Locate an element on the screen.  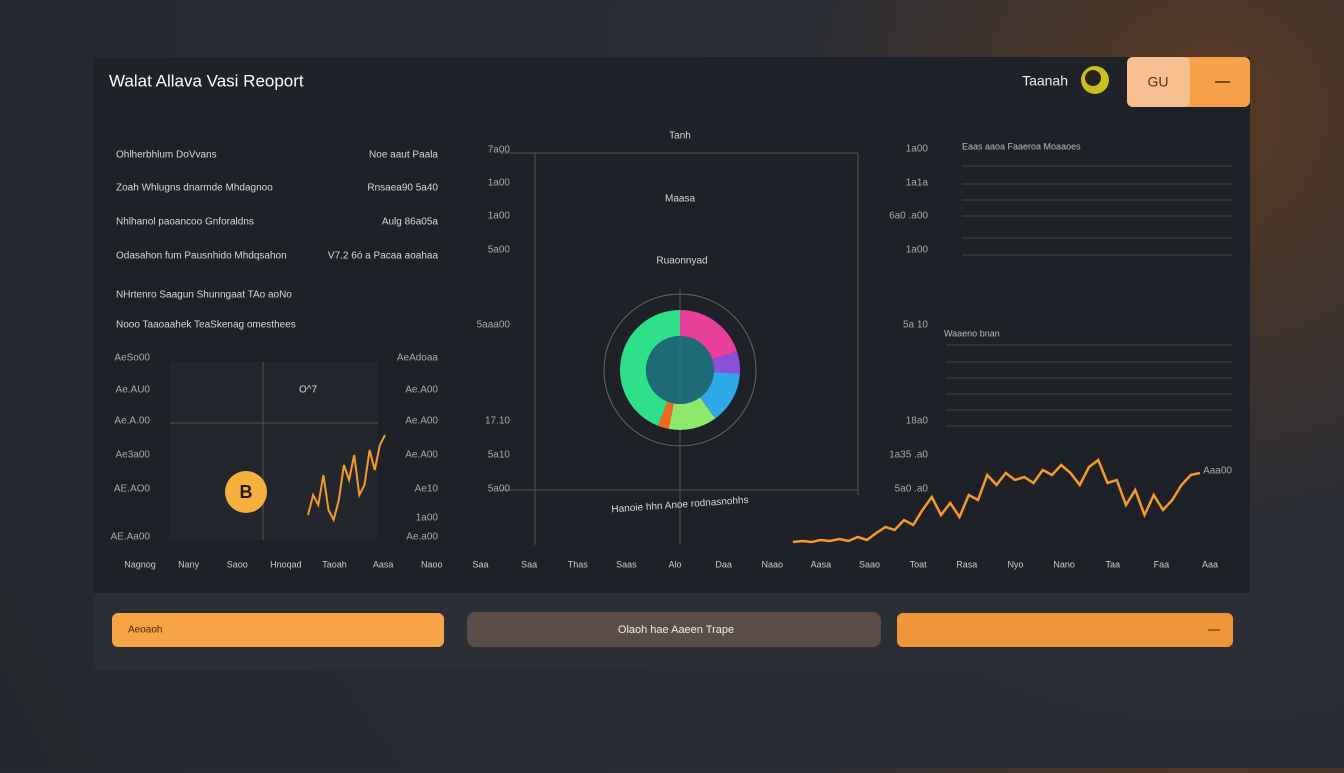
mini-right-label: Ae10 is located at coordinates (427, 489).